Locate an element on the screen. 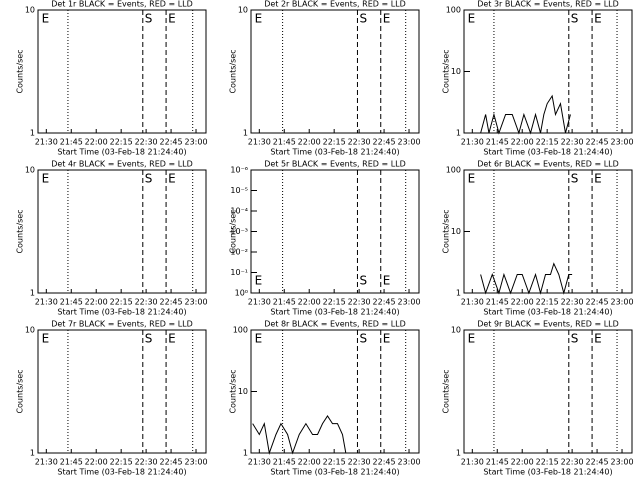 The image size is (640, 480). panel-title: Det 8r BLACK = Events, RED = LLD is located at coordinates (335, 324).